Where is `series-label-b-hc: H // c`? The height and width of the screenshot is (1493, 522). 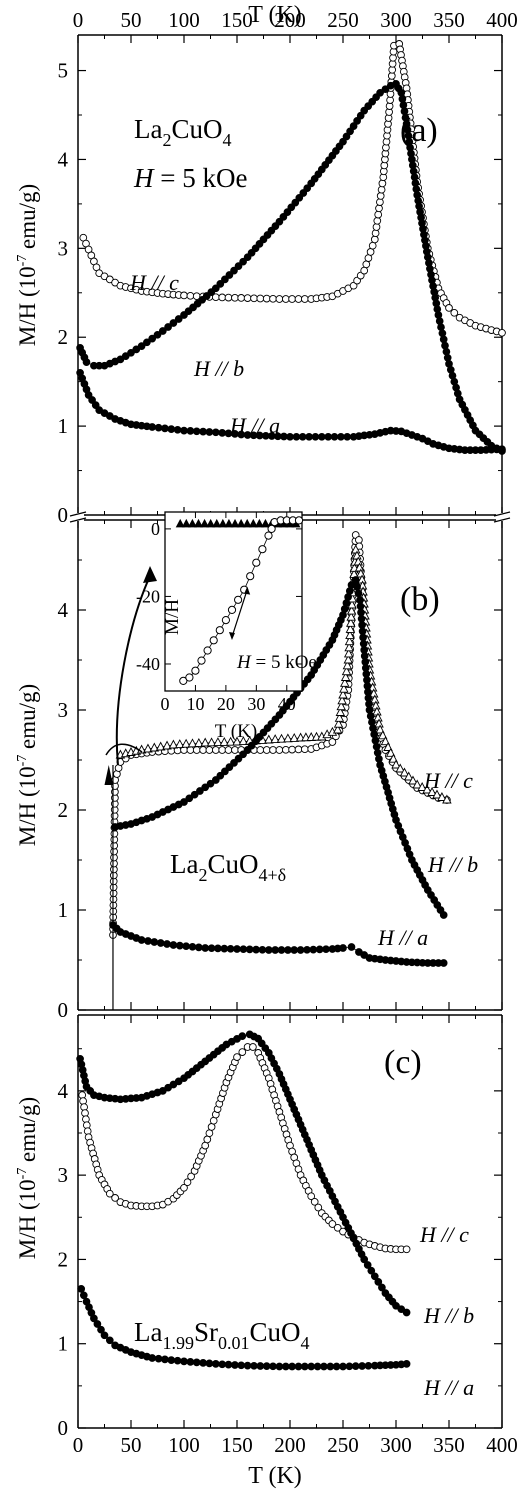
series-label-b-hc: H // c is located at coordinates (448, 780).